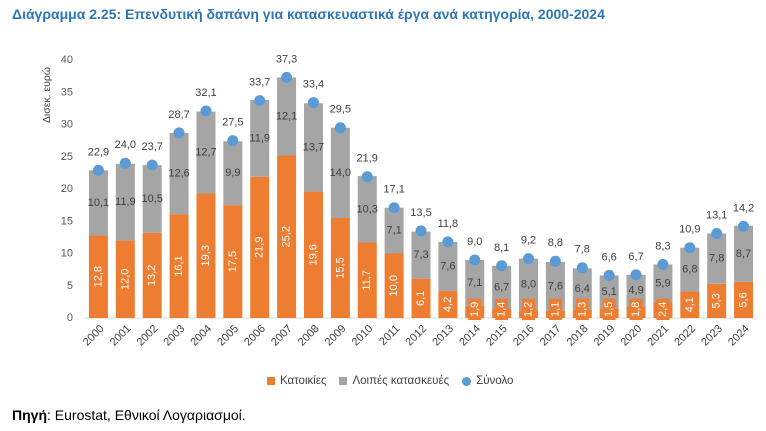  What do you see at coordinates (70, 318) in the screenshot?
I see `y-tick-label-0: 0` at bounding box center [70, 318].